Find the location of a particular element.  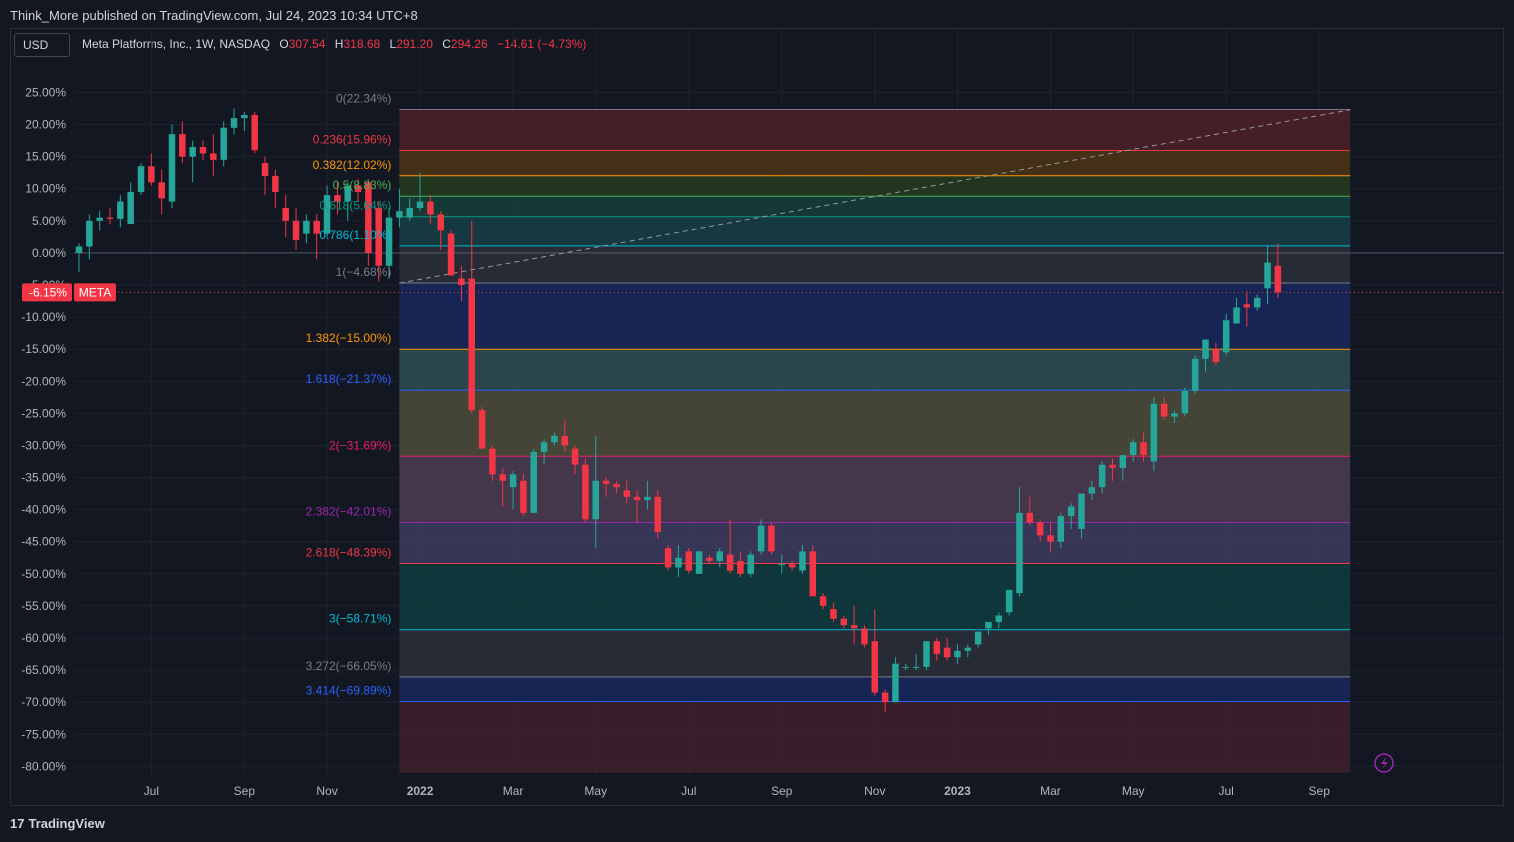

fib-level-label: 2.618(−48.39%) is located at coordinates (349, 552).